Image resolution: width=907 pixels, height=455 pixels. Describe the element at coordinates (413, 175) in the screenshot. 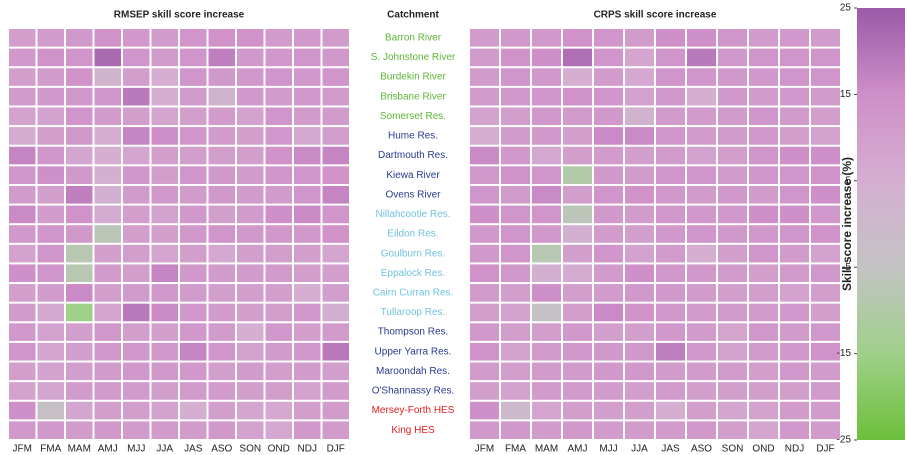

I see `row-label: Kiewa River` at that location.